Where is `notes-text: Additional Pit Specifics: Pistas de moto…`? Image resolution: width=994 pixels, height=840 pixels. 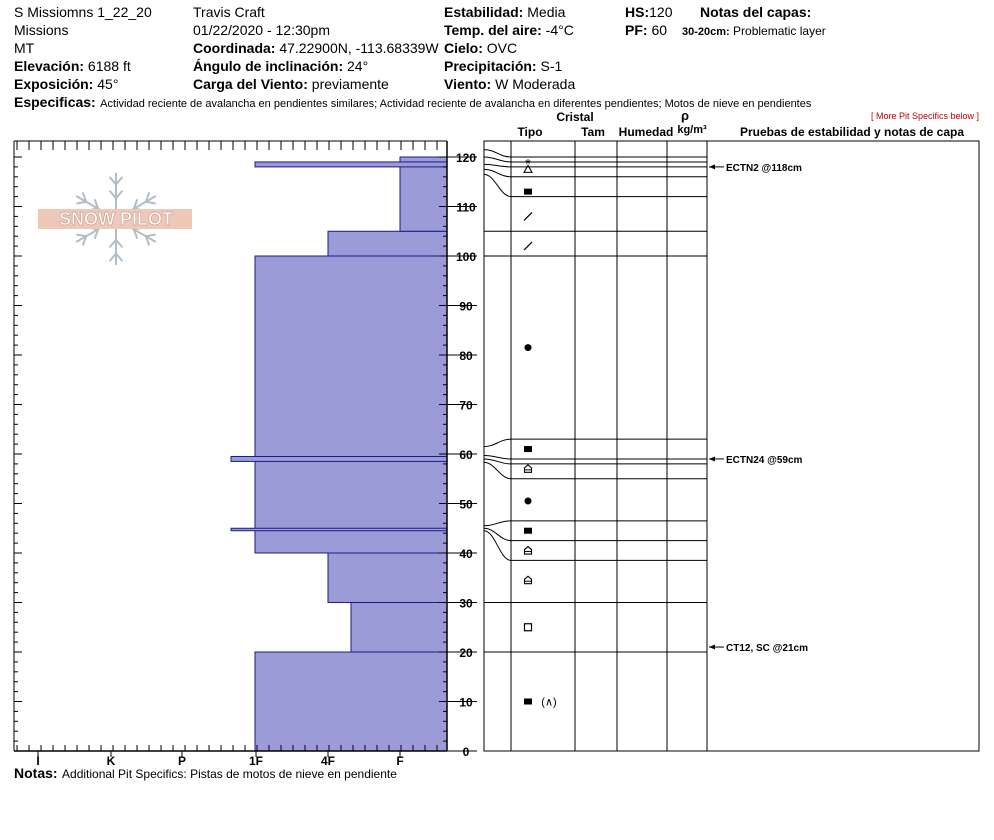 notes-text: Additional Pit Specifics: Pistas de moto… is located at coordinates (229, 774).